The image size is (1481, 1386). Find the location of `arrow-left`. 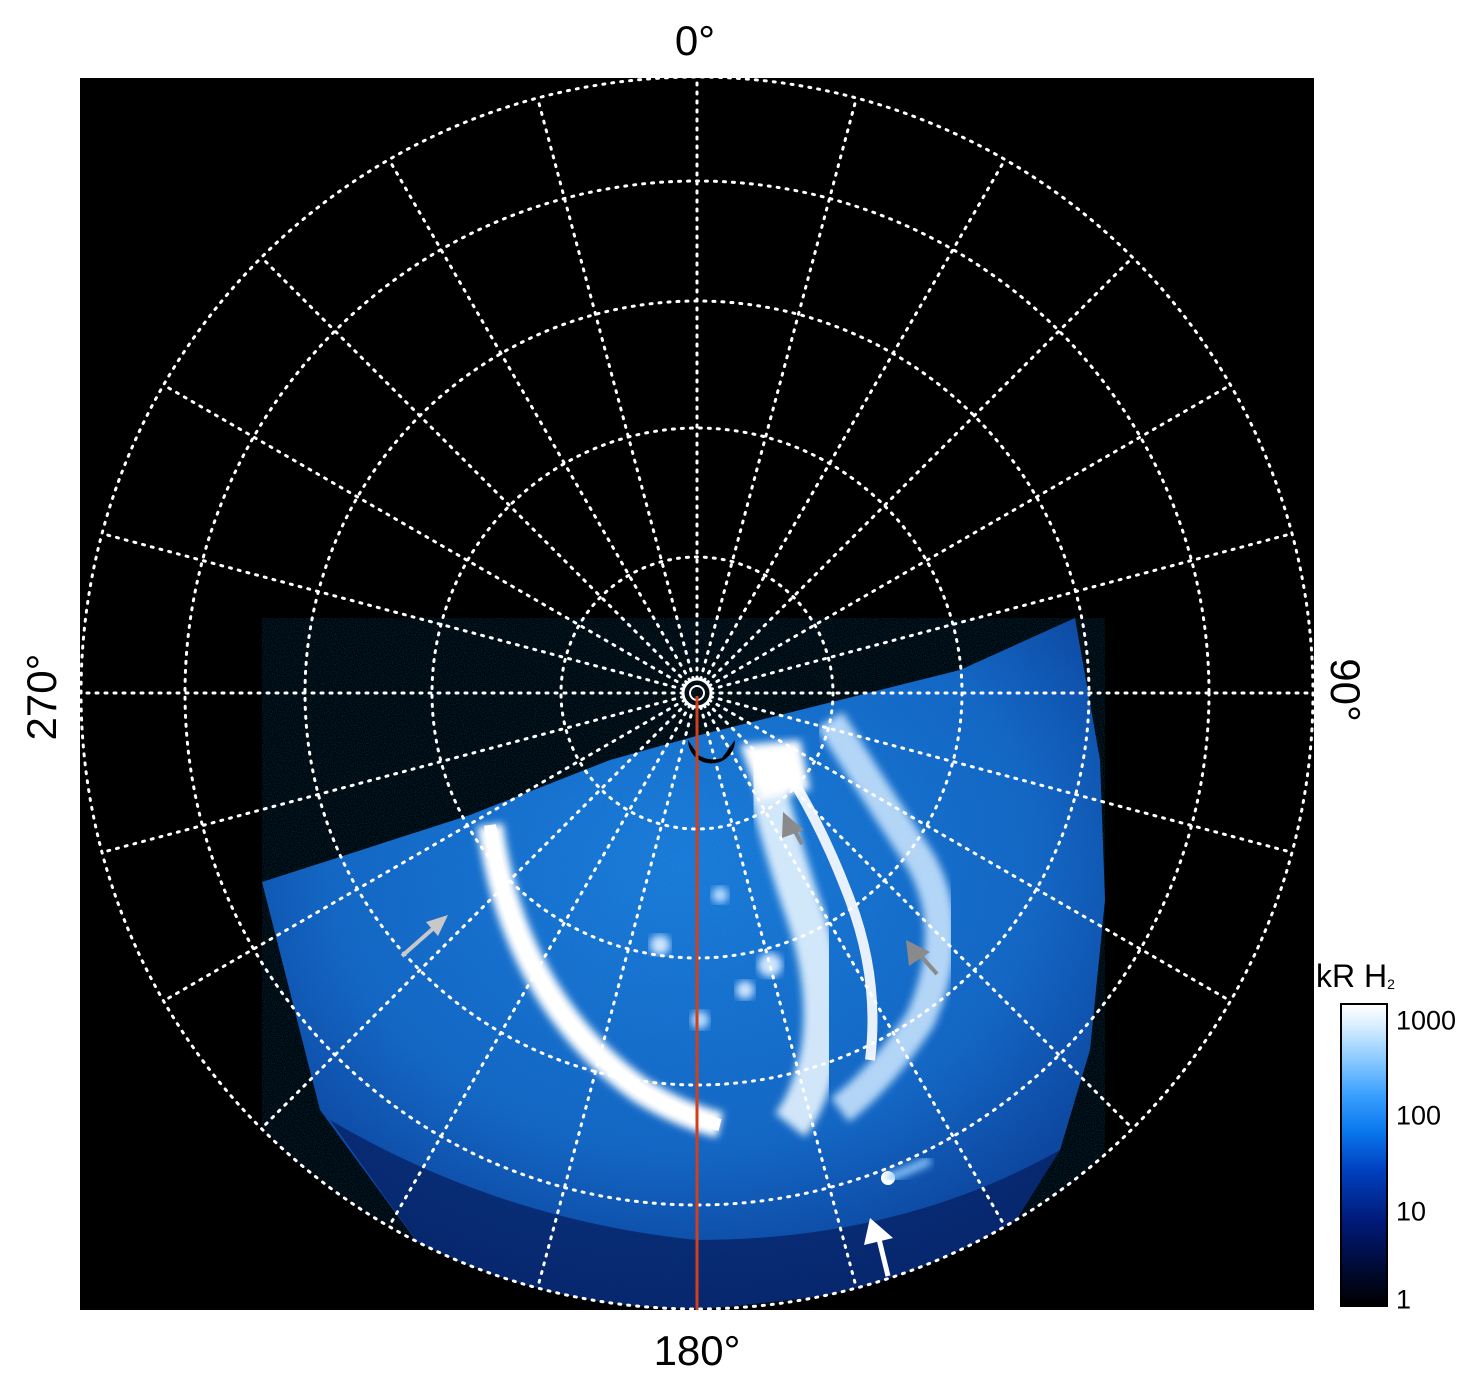

arrow-left is located at coordinates (424, 936).